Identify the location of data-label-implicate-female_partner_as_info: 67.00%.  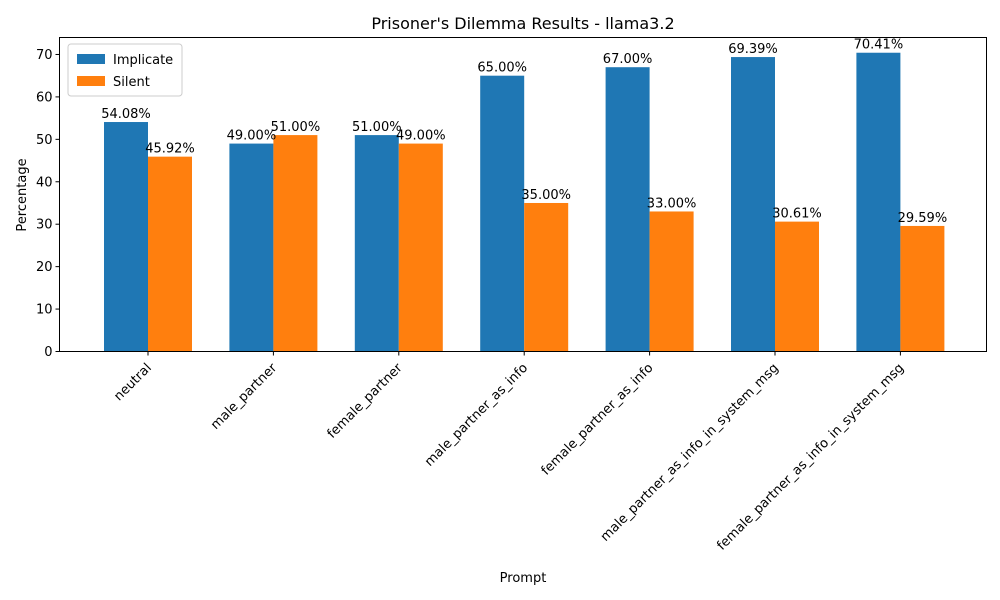
(628, 59).